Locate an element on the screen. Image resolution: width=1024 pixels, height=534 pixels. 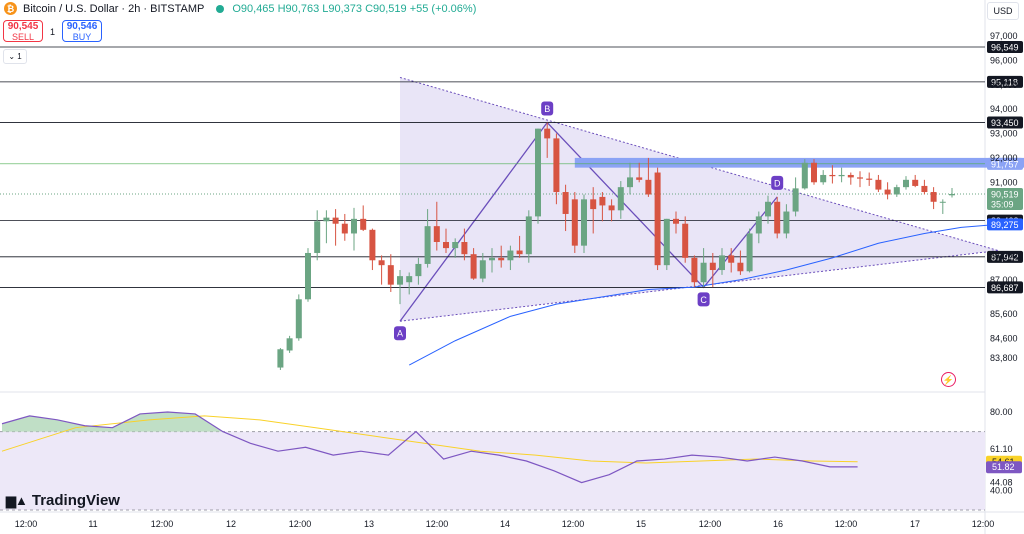
sell-label: SELL is located at coordinates (23, 37).